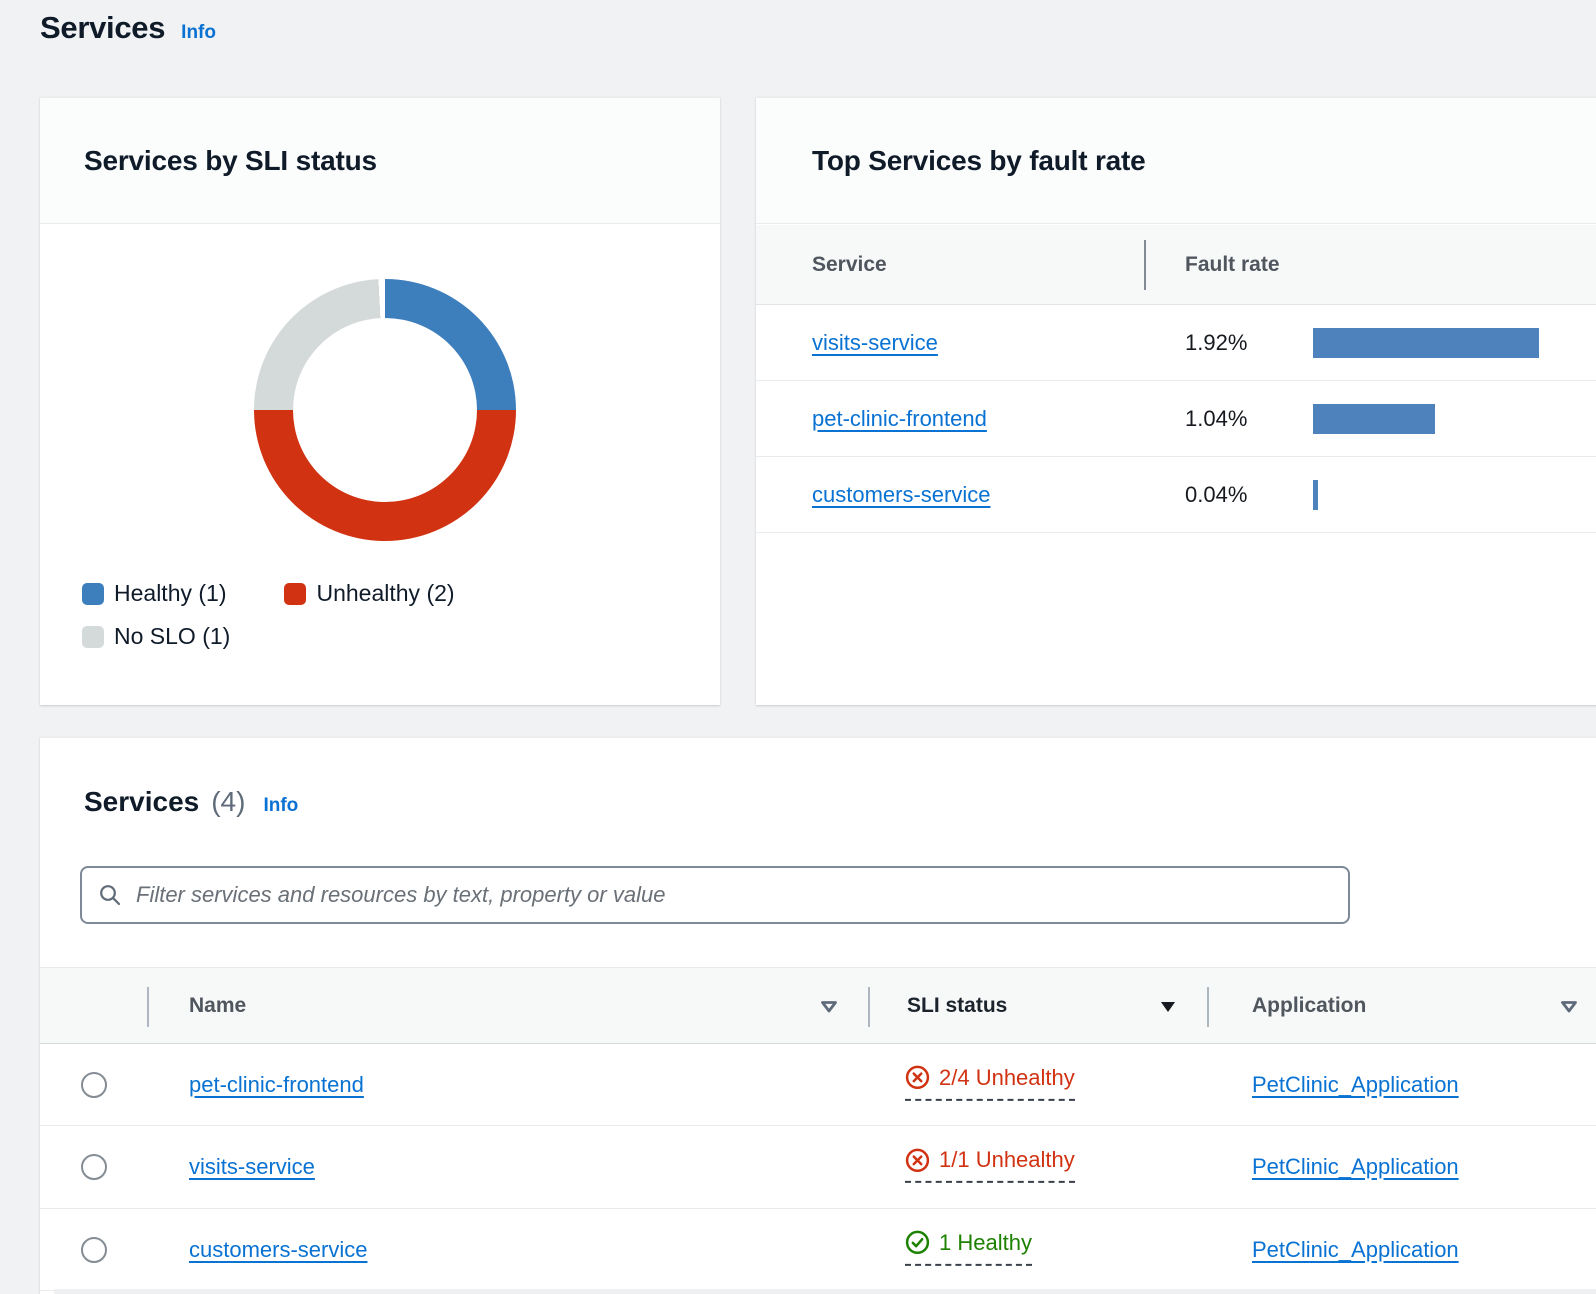 This screenshot has height=1294, width=1596. I want to click on fault-rate-value: 1.04%, so click(1216, 418).